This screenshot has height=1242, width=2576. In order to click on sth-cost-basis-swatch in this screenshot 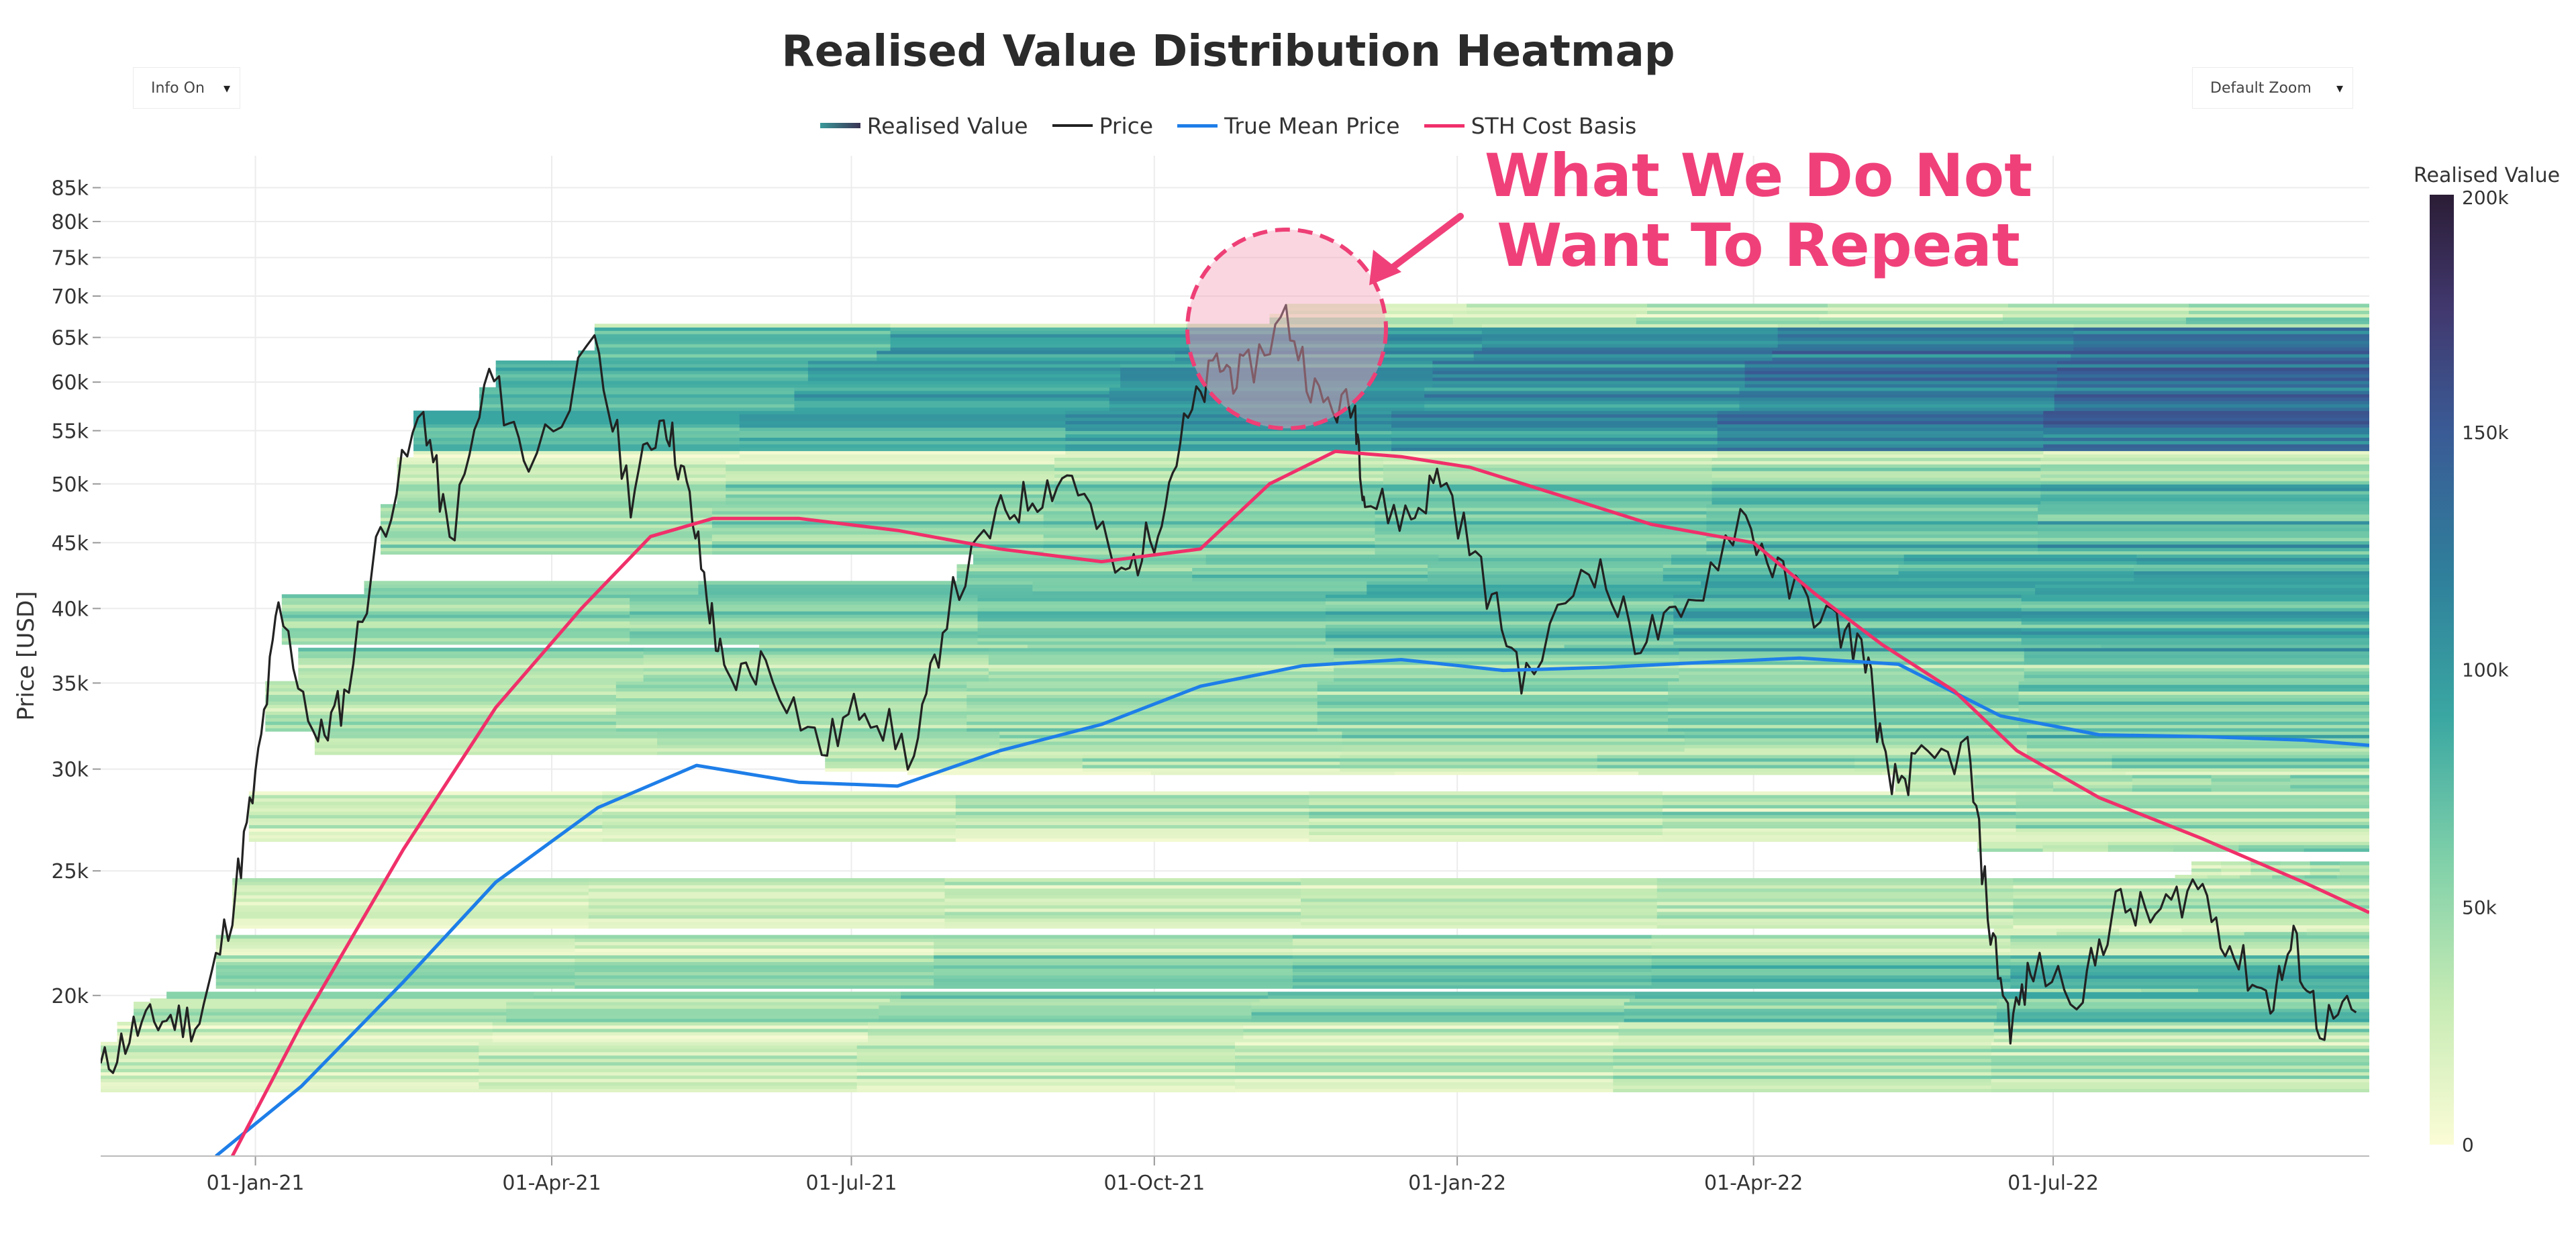, I will do `click(1444, 126)`.